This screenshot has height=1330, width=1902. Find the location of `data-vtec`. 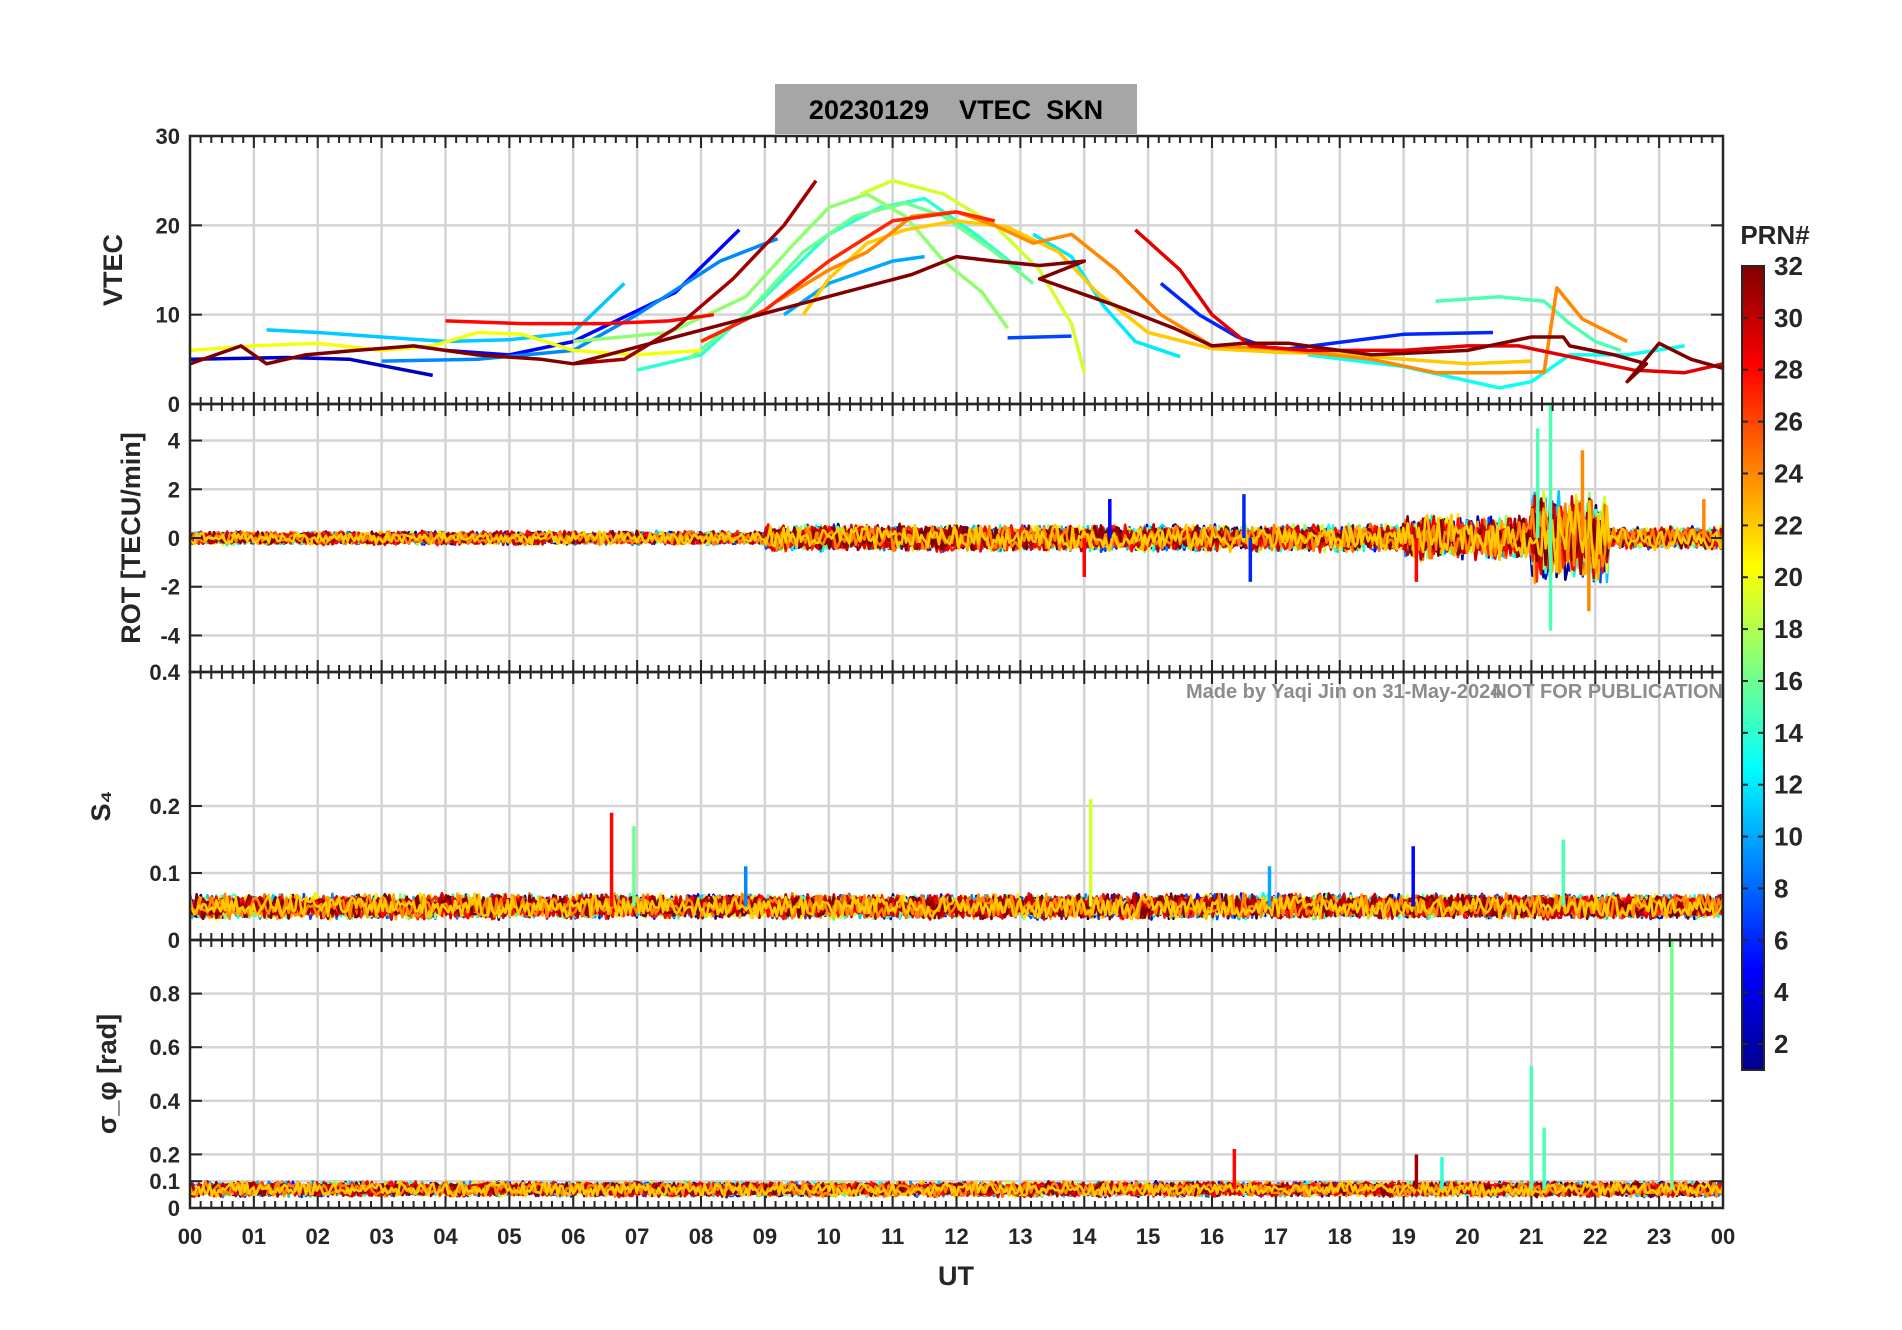

data-vtec is located at coordinates (956, 284).